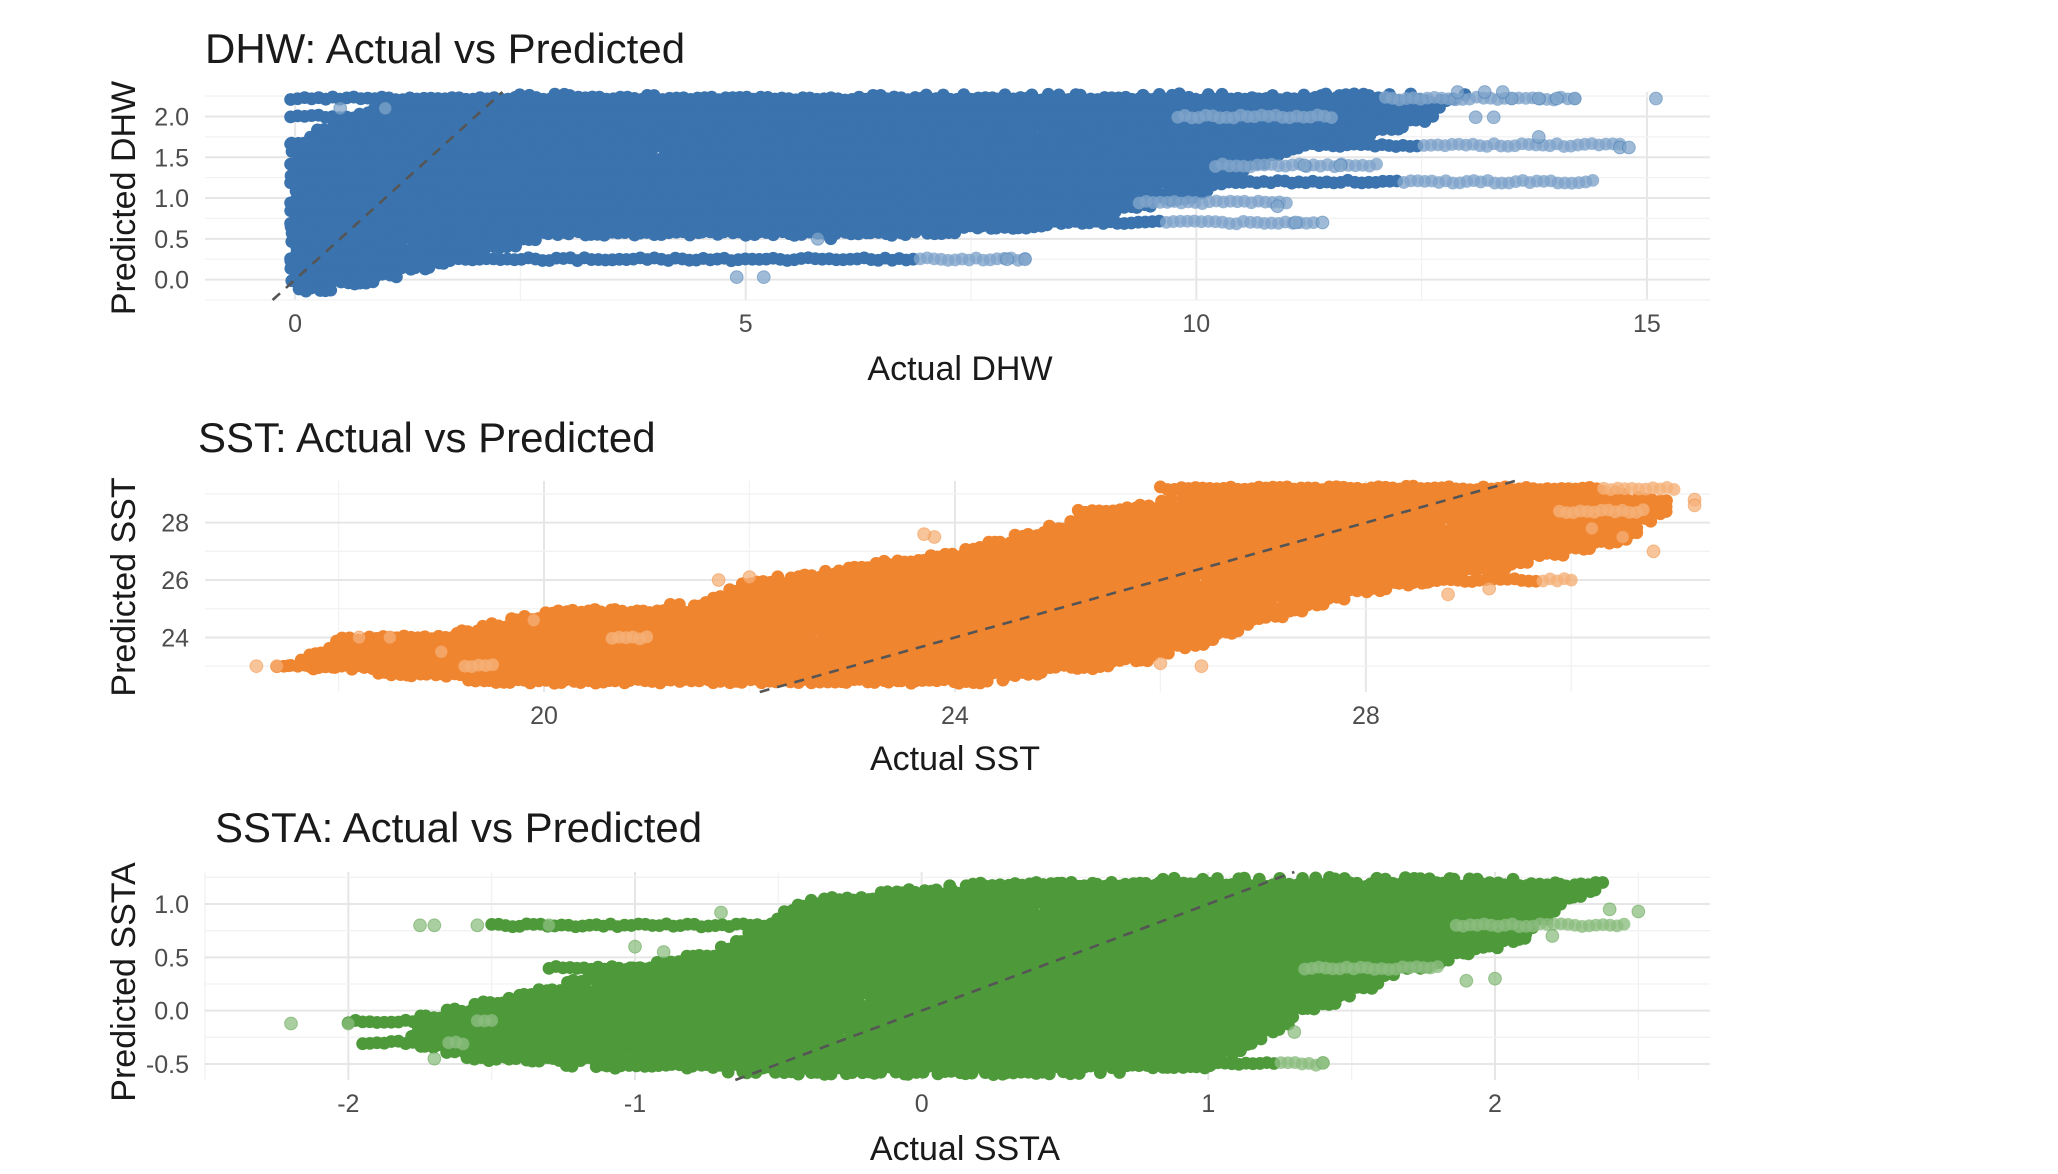 Image resolution: width=2058 pixels, height=1174 pixels. I want to click on dhw-points, so click(973, 191).